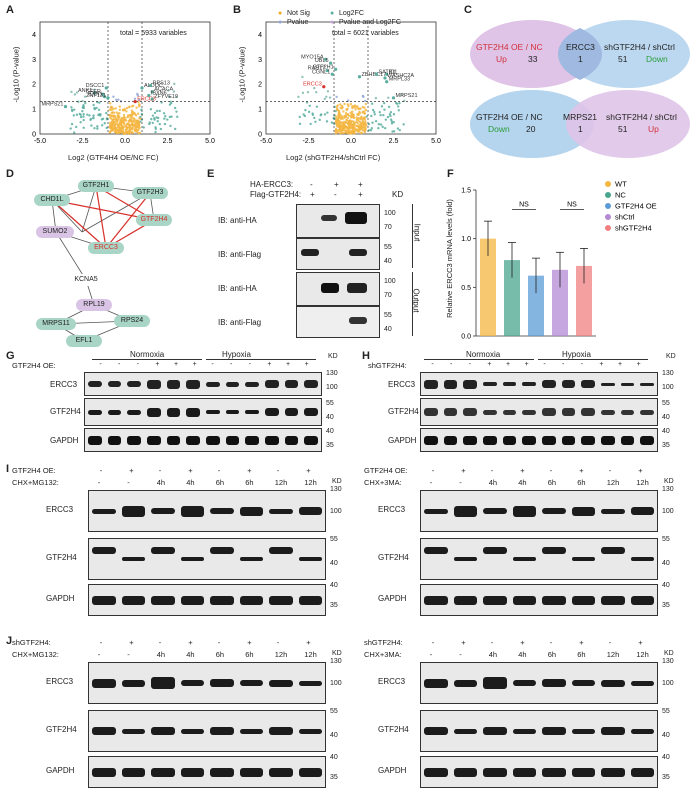  I want to click on gene-label: SATB1, so click(387, 72).